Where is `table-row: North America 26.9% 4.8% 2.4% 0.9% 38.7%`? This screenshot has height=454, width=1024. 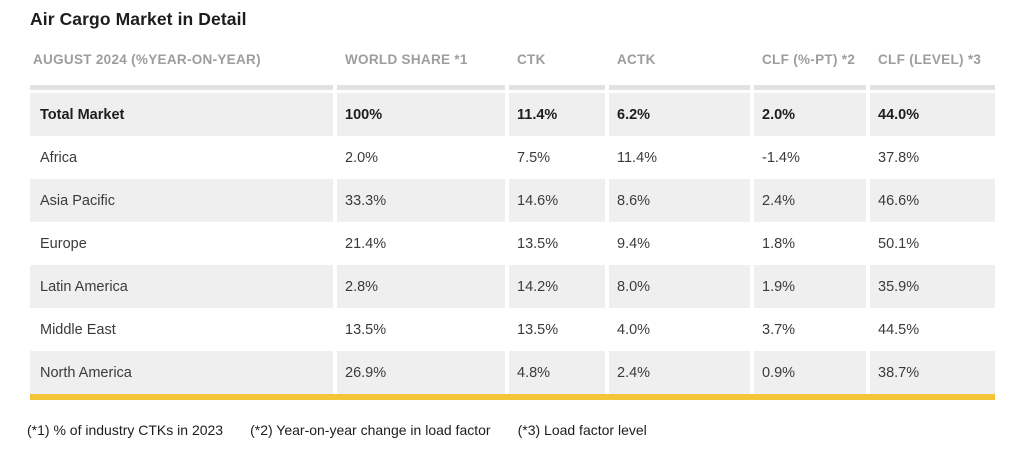 table-row: North America 26.9% 4.8% 2.4% 0.9% 38.7% is located at coordinates (512, 372).